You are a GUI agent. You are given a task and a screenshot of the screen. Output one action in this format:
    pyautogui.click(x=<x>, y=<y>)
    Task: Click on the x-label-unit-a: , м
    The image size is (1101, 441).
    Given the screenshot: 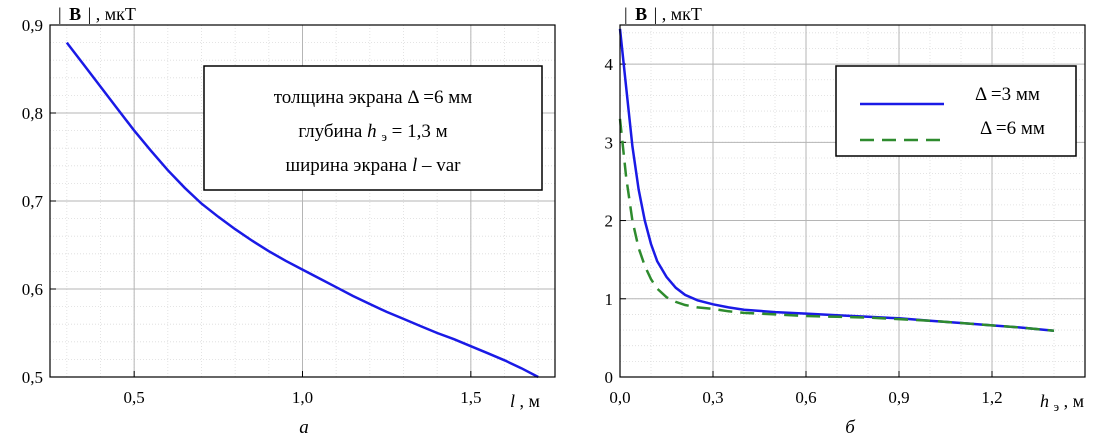 What is the action you would take?
    pyautogui.click(x=530, y=401)
    